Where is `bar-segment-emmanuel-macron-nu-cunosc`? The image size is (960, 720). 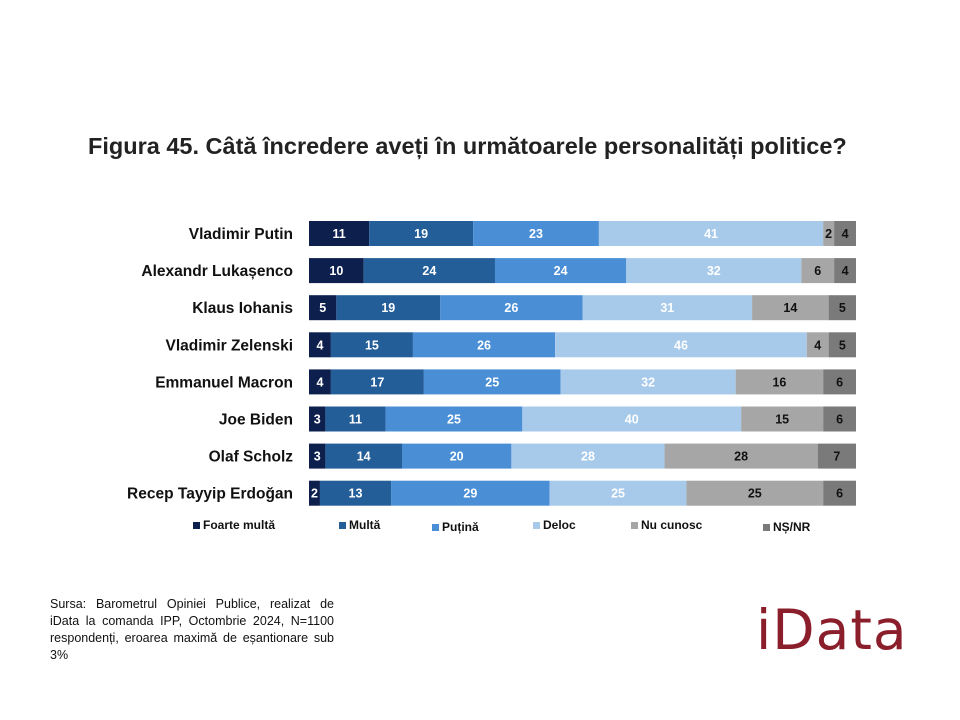 bar-segment-emmanuel-macron-nu-cunosc is located at coordinates (779, 382).